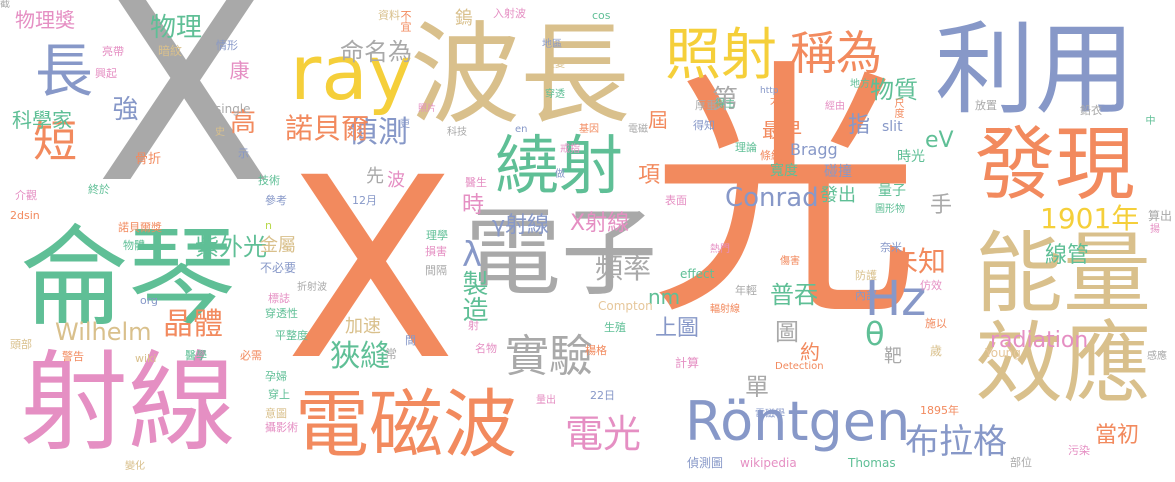  What do you see at coordinates (269, 180) in the screenshot?
I see `word-122: 技術` at bounding box center [269, 180].